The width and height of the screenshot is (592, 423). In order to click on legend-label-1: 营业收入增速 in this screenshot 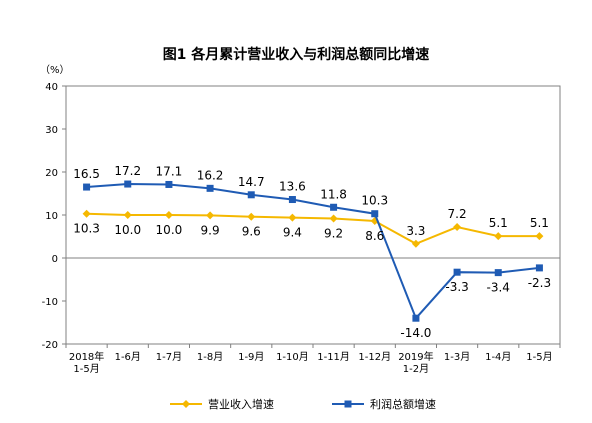, I will do `click(241, 404)`.